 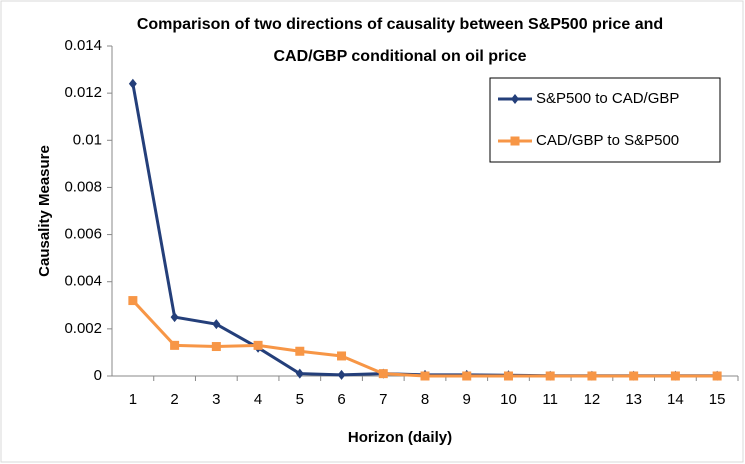 What do you see at coordinates (174, 399) in the screenshot?
I see `x-tick-label: 2` at bounding box center [174, 399].